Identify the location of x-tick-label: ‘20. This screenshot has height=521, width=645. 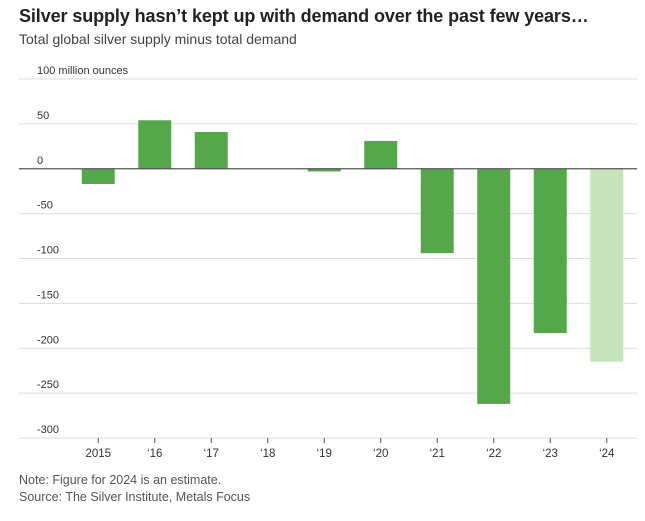
(380, 454).